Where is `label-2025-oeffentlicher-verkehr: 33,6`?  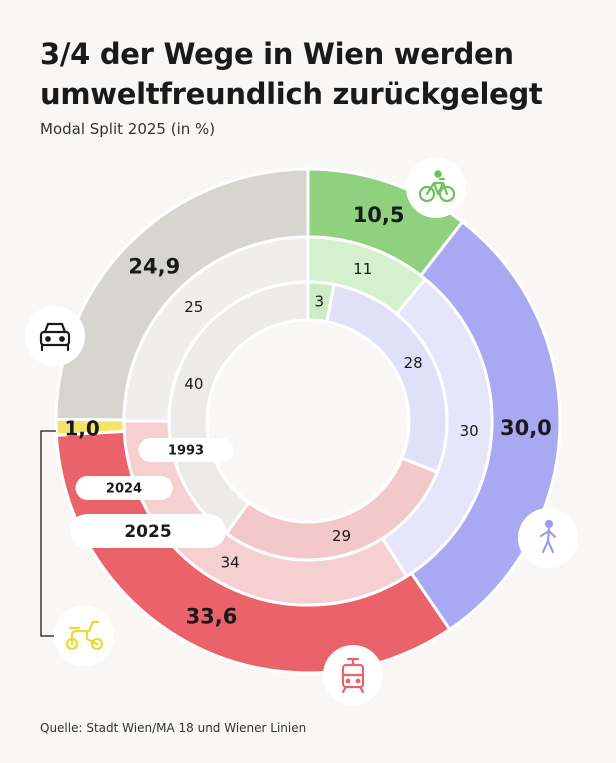
label-2025-oeffentlicher-verkehr: 33,6 is located at coordinates (212, 616).